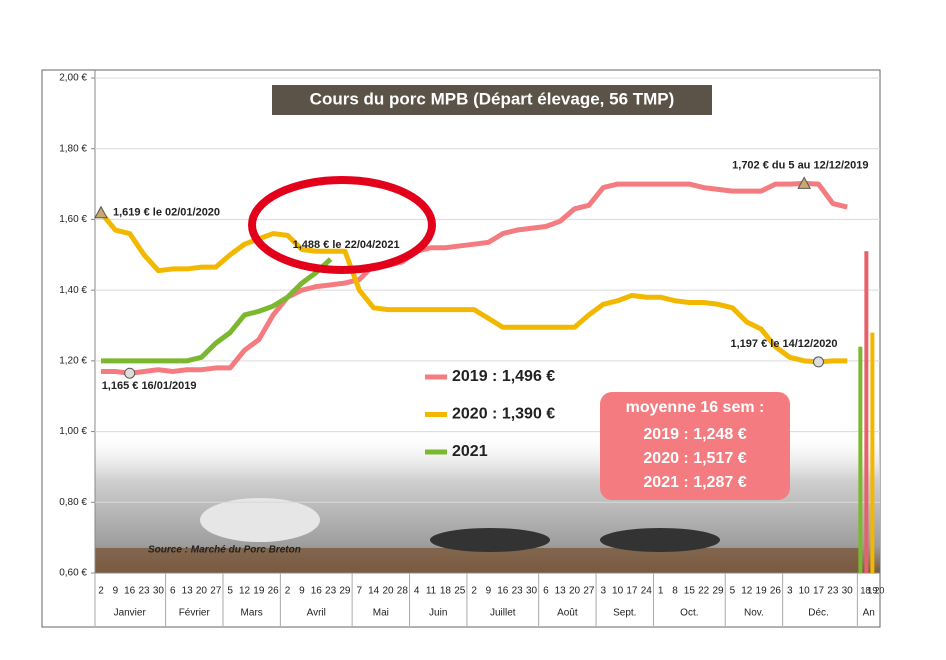 Image resolution: width=946 pixels, height=660 pixels. Describe the element at coordinates (73, 502) in the screenshot. I see `y-tick-label: 0,80 €` at that location.